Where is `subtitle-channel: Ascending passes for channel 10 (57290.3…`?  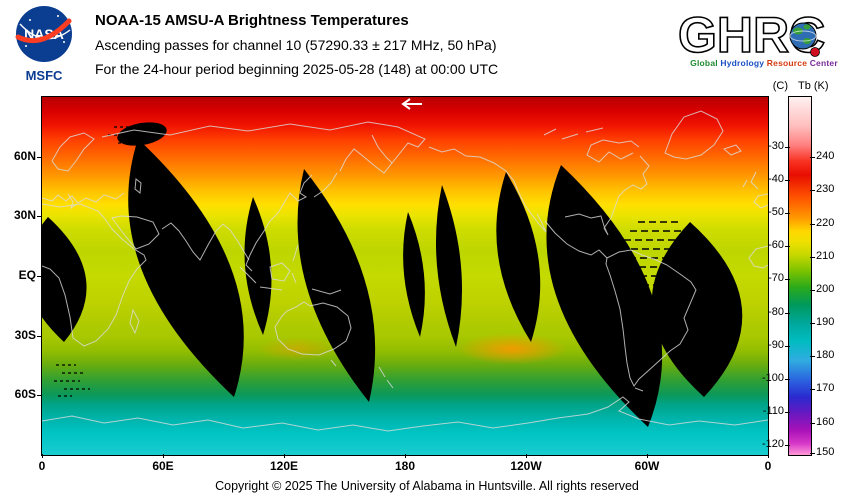 subtitle-channel: Ascending passes for channel 10 (57290.3… is located at coordinates (296, 45).